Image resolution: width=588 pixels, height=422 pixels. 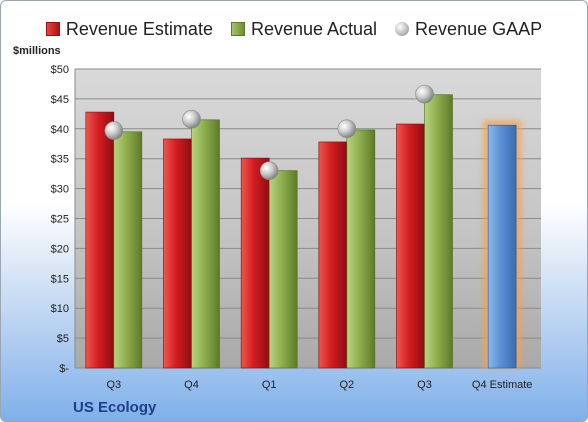 I want to click on legend-item-actual: Revenue Actual, so click(x=304, y=29).